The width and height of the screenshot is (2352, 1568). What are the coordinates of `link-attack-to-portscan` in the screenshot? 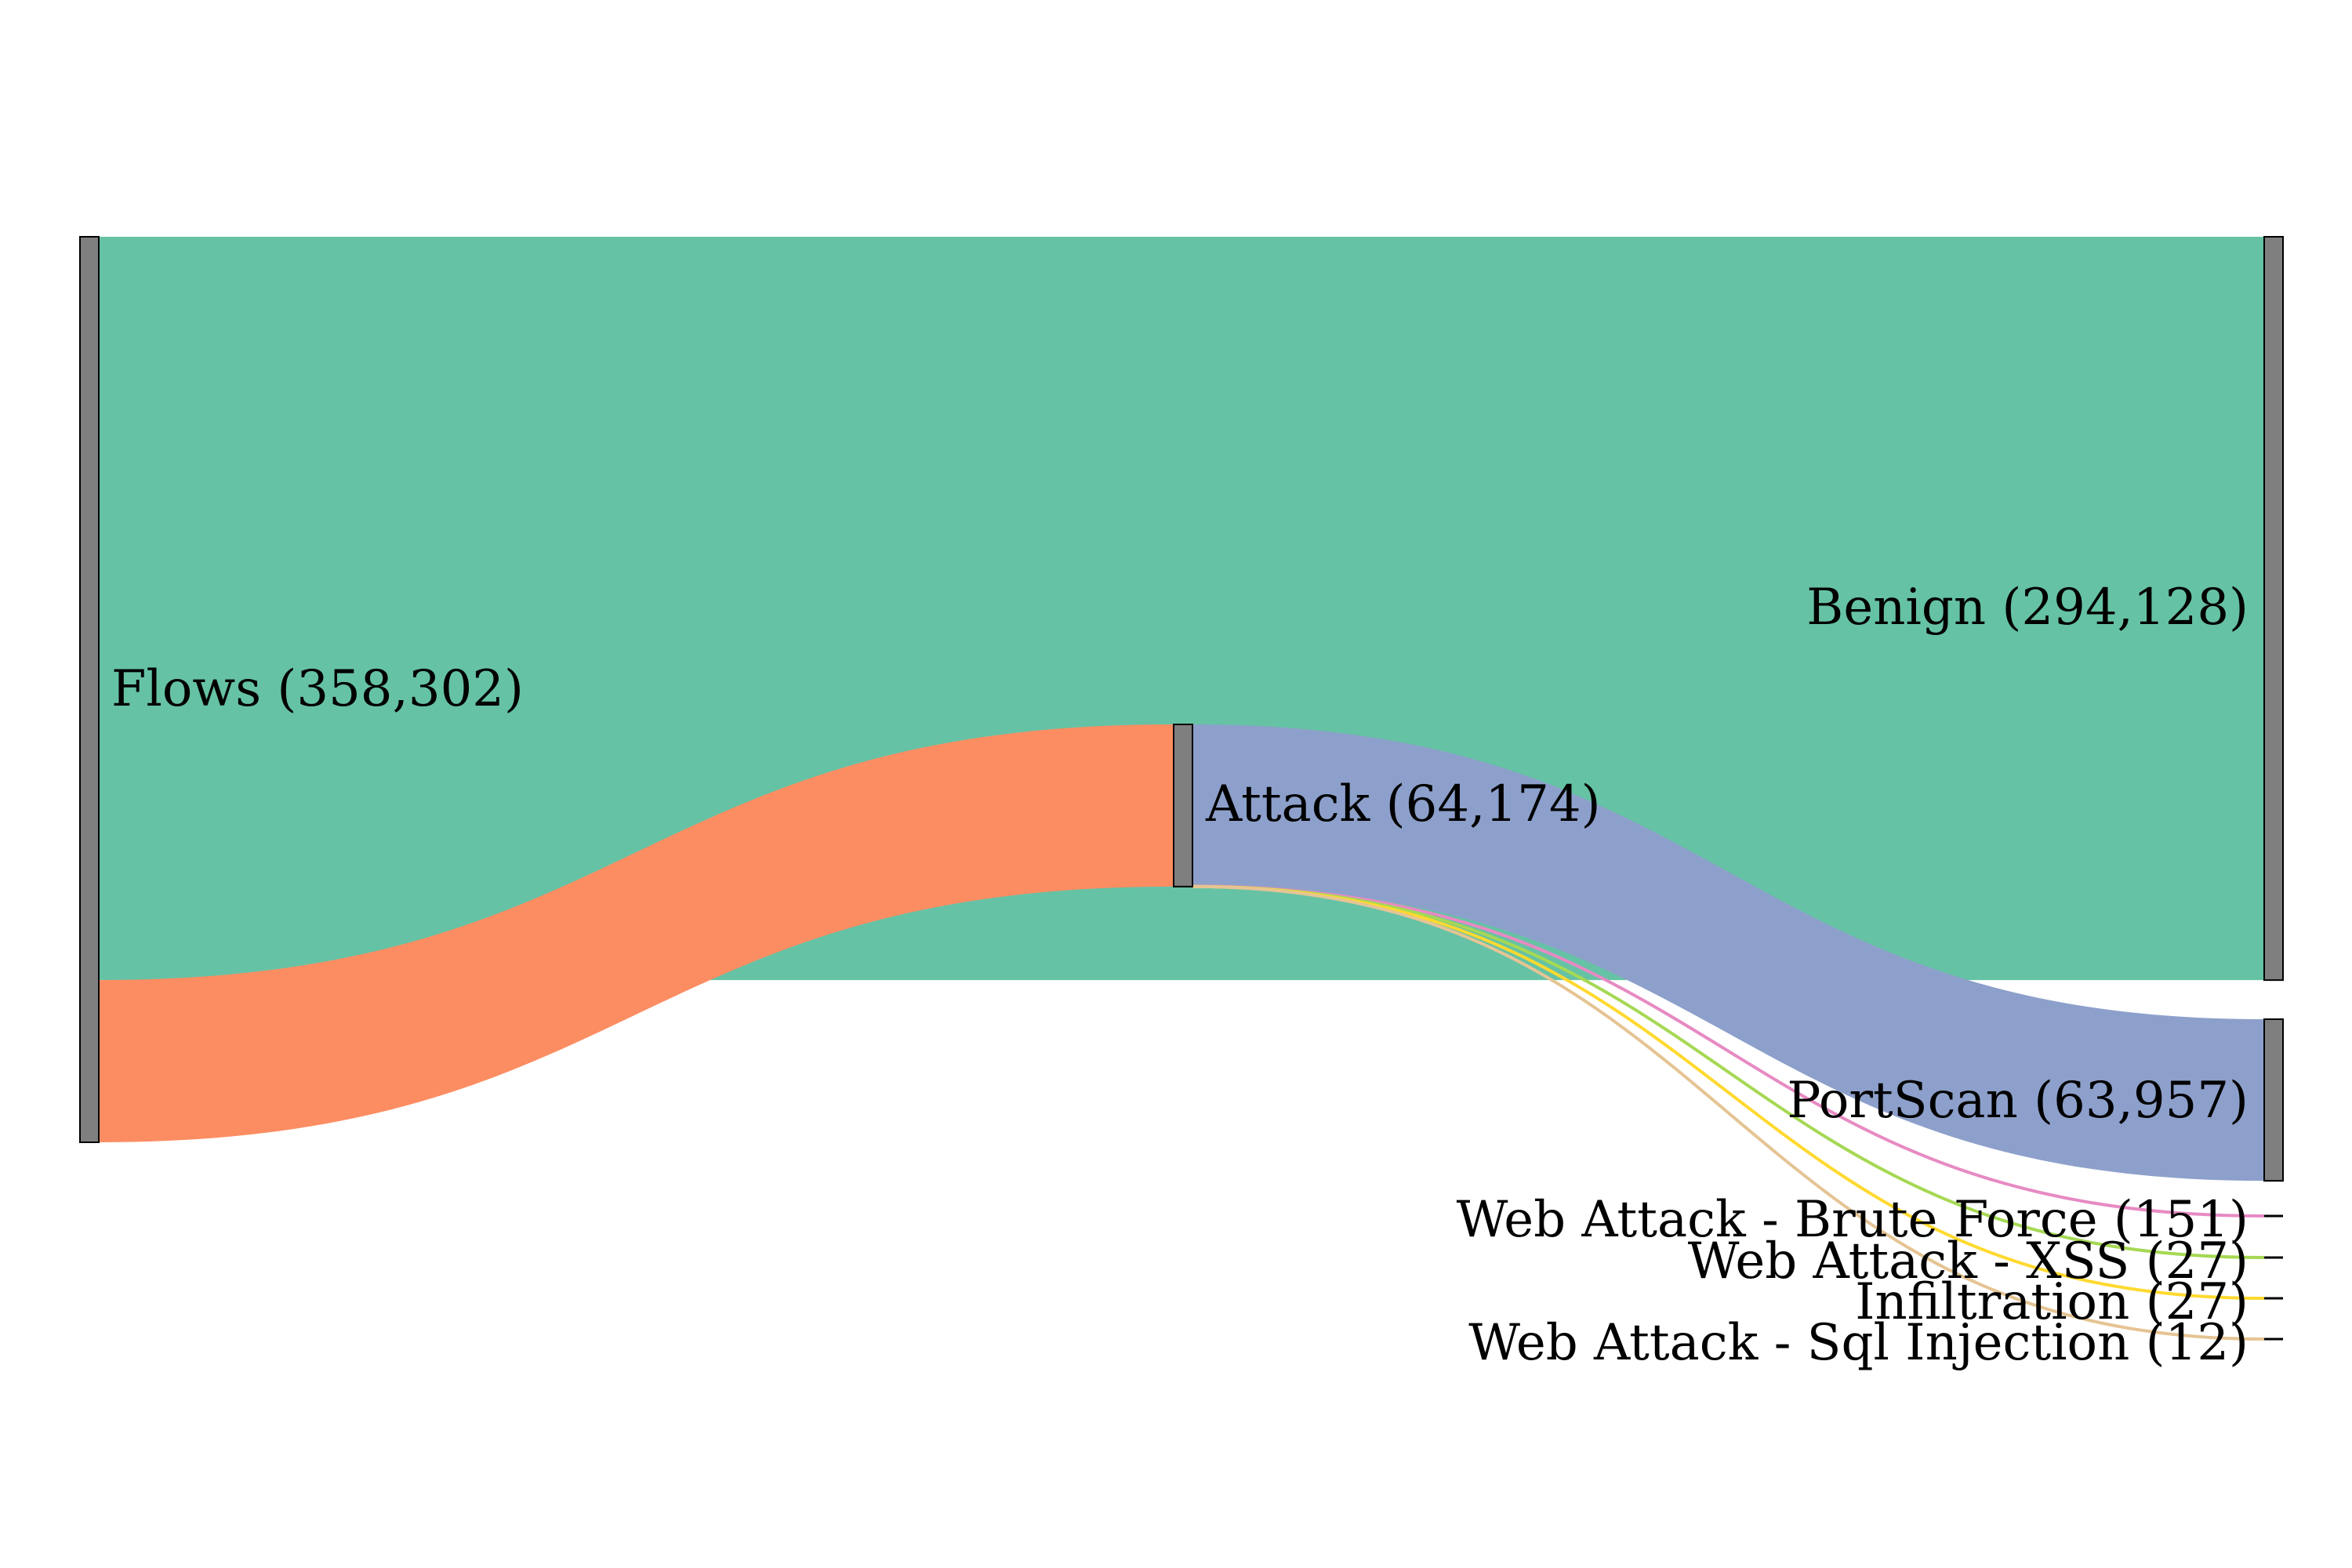 It's located at (1728, 953).